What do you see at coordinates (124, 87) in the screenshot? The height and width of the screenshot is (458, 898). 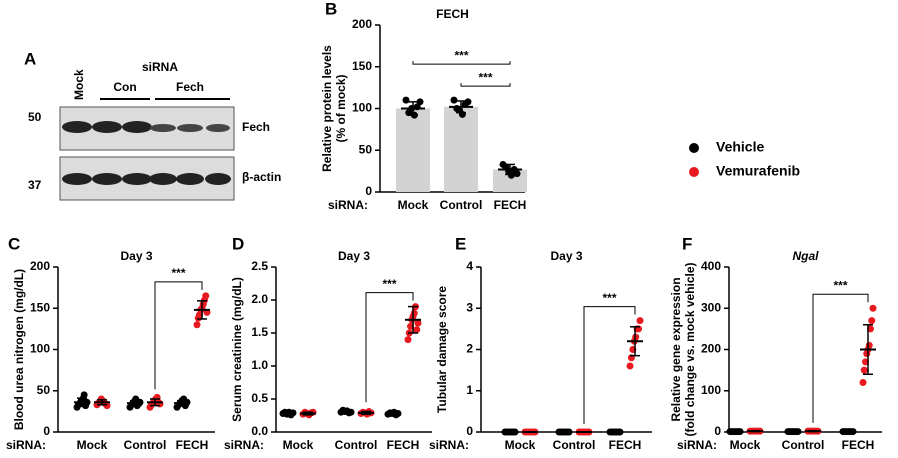 I see `group: Con` at bounding box center [124, 87].